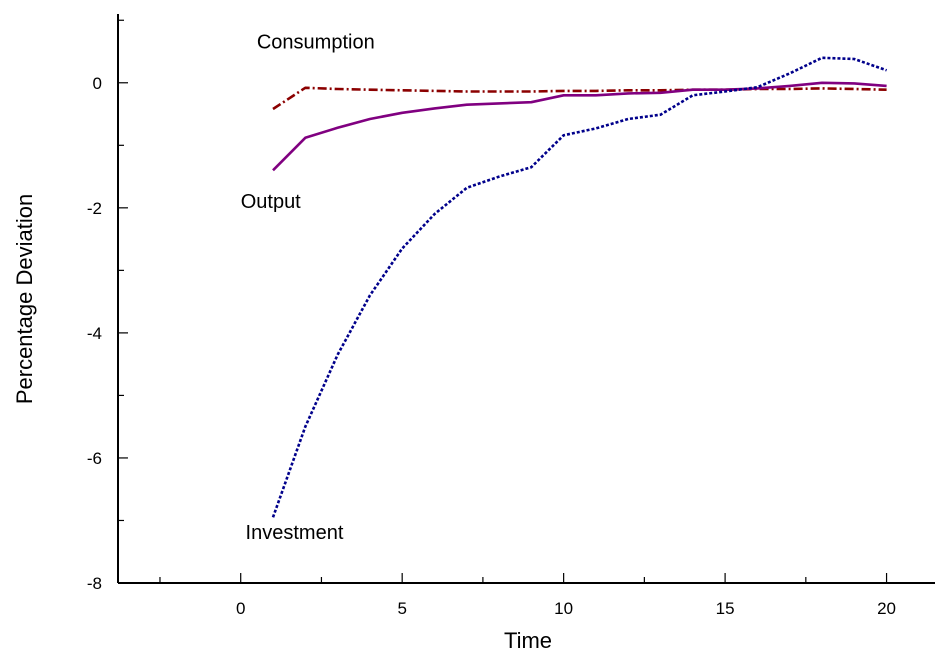 The width and height of the screenshot is (948, 661). What do you see at coordinates (94, 583) in the screenshot?
I see `y-tick-label: -8` at bounding box center [94, 583].